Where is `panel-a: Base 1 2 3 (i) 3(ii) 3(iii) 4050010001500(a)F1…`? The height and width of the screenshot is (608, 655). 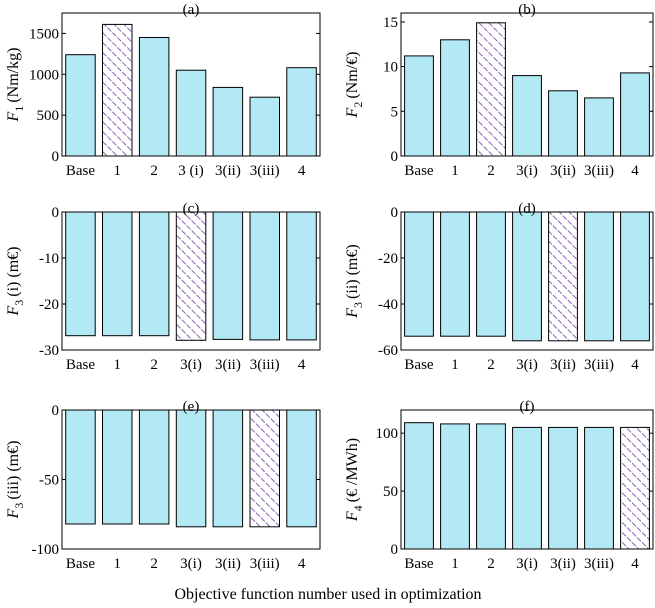 panel-a: Base 1 2 3 (i) 3(ii) 3(iii) 4050010001500(a)F1… is located at coordinates (163, 90).